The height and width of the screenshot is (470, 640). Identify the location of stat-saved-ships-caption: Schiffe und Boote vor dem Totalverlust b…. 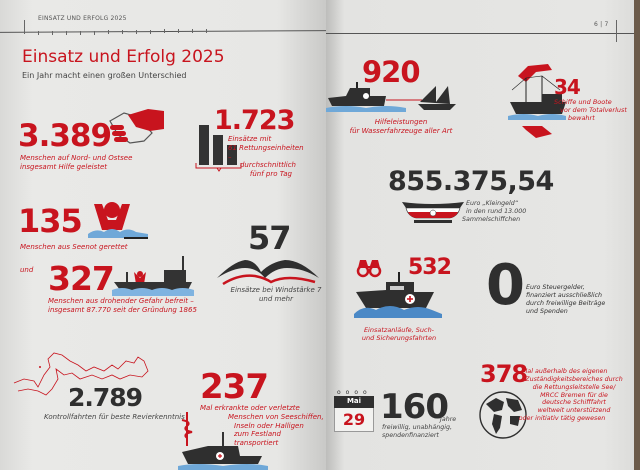
(590, 110).